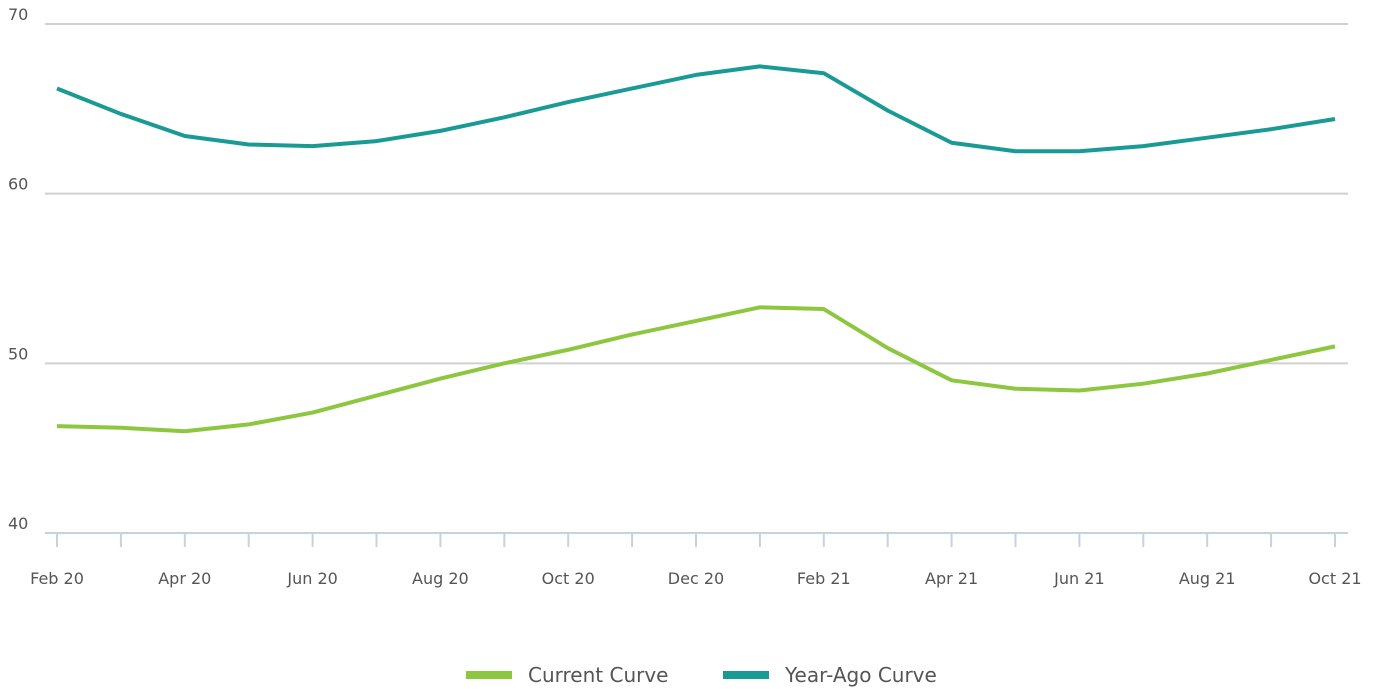 The width and height of the screenshot is (1382, 689). I want to click on y-tick-label: 70, so click(18, 14).